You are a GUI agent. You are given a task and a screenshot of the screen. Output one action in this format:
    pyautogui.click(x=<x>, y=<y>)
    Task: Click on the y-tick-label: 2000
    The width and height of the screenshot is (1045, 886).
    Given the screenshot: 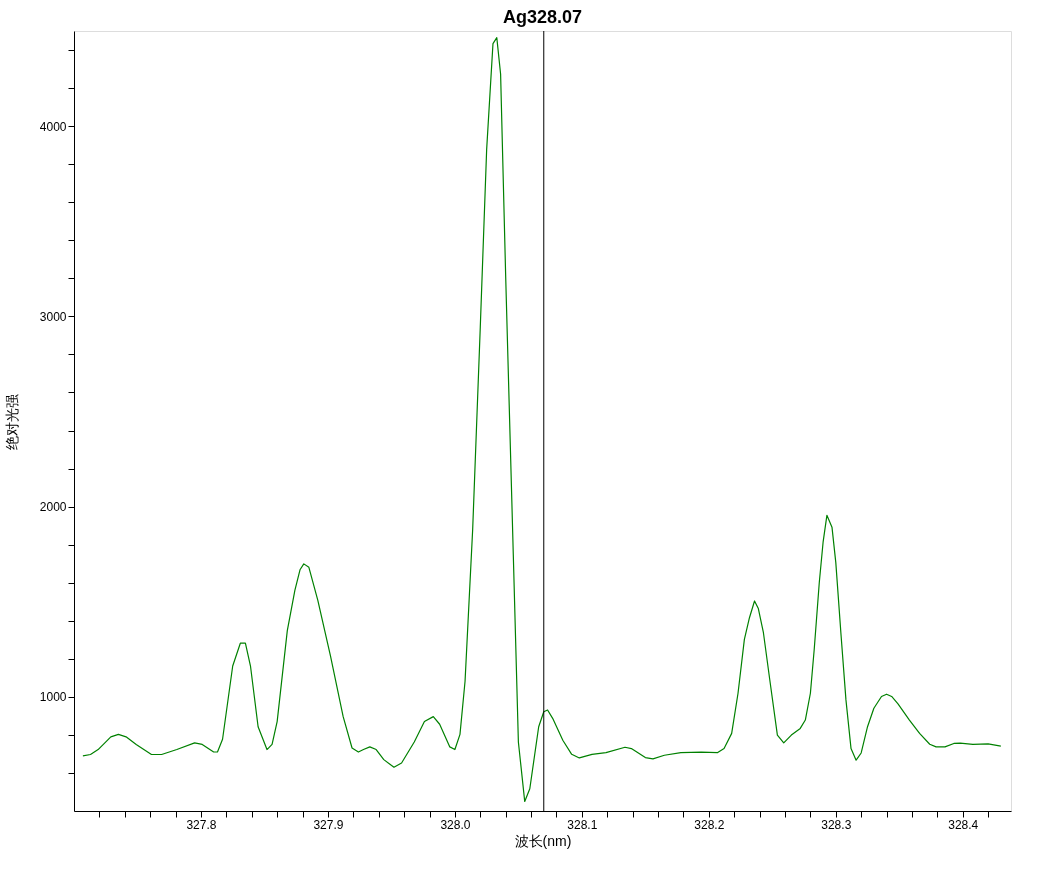 What is the action you would take?
    pyautogui.click(x=53, y=507)
    